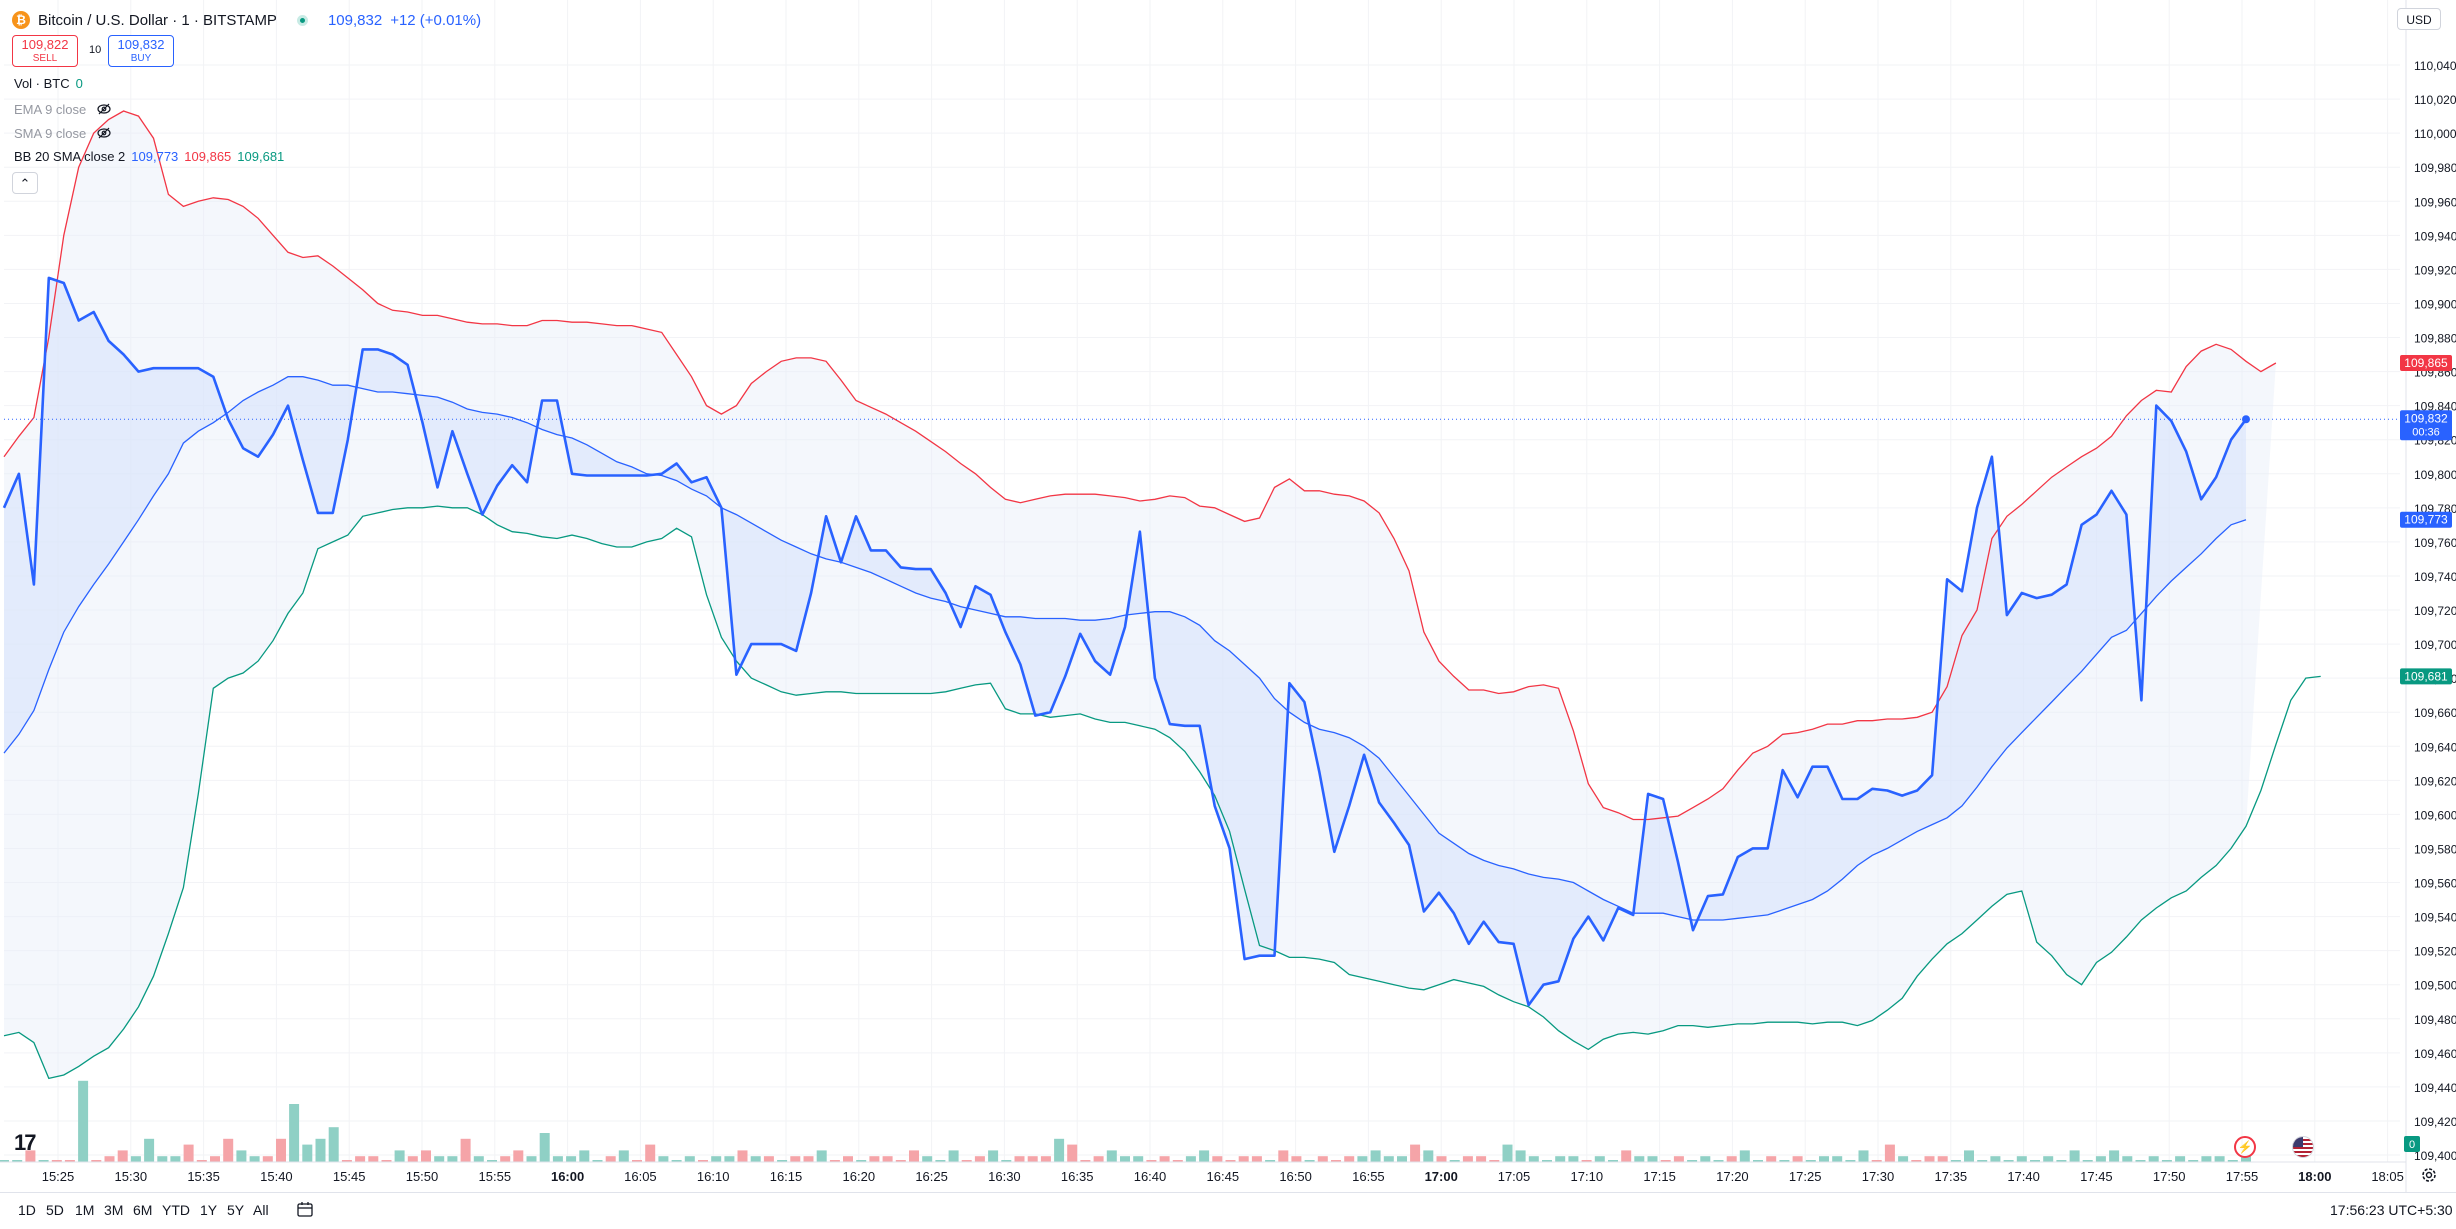 The height and width of the screenshot is (1229, 2456). I want to click on range-1d-button: 1D, so click(27, 1210).